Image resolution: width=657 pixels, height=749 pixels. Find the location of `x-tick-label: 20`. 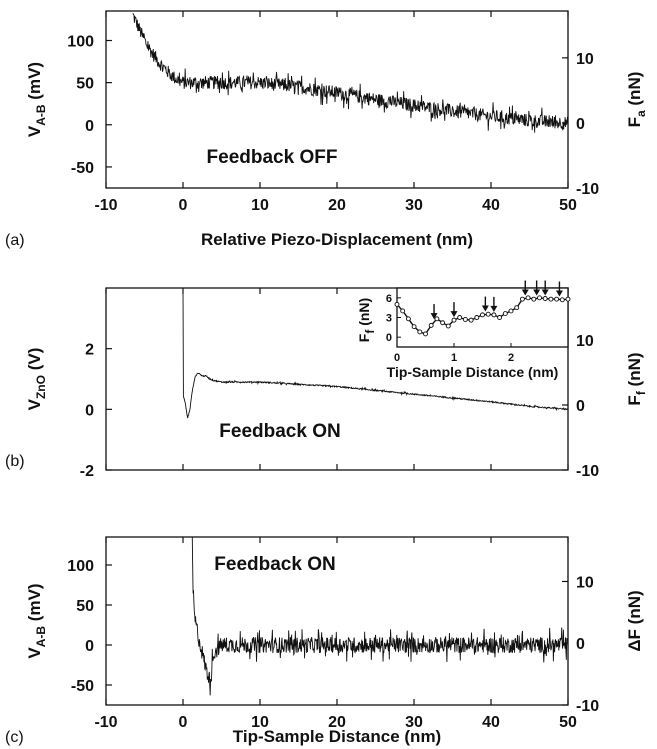

x-tick-label: 20 is located at coordinates (337, 205).